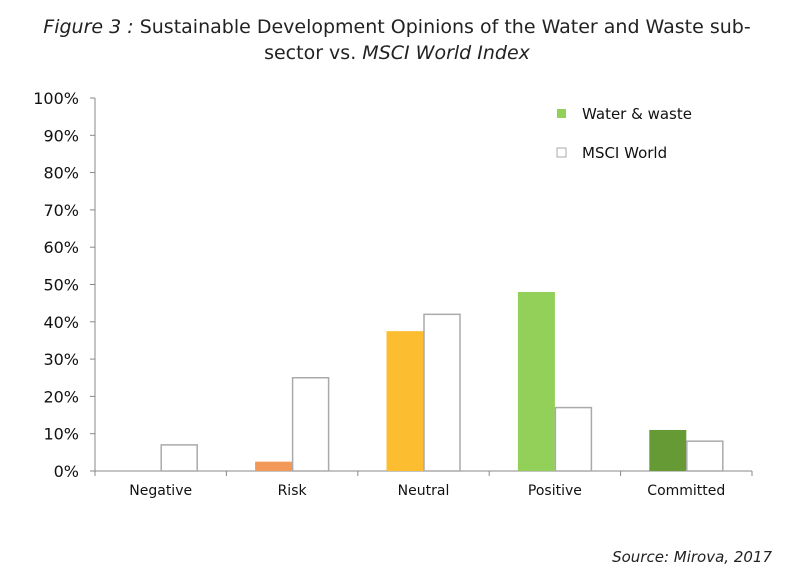 The width and height of the screenshot is (794, 573). Describe the element at coordinates (61, 285) in the screenshot. I see `y-tick-label: 50%` at that location.